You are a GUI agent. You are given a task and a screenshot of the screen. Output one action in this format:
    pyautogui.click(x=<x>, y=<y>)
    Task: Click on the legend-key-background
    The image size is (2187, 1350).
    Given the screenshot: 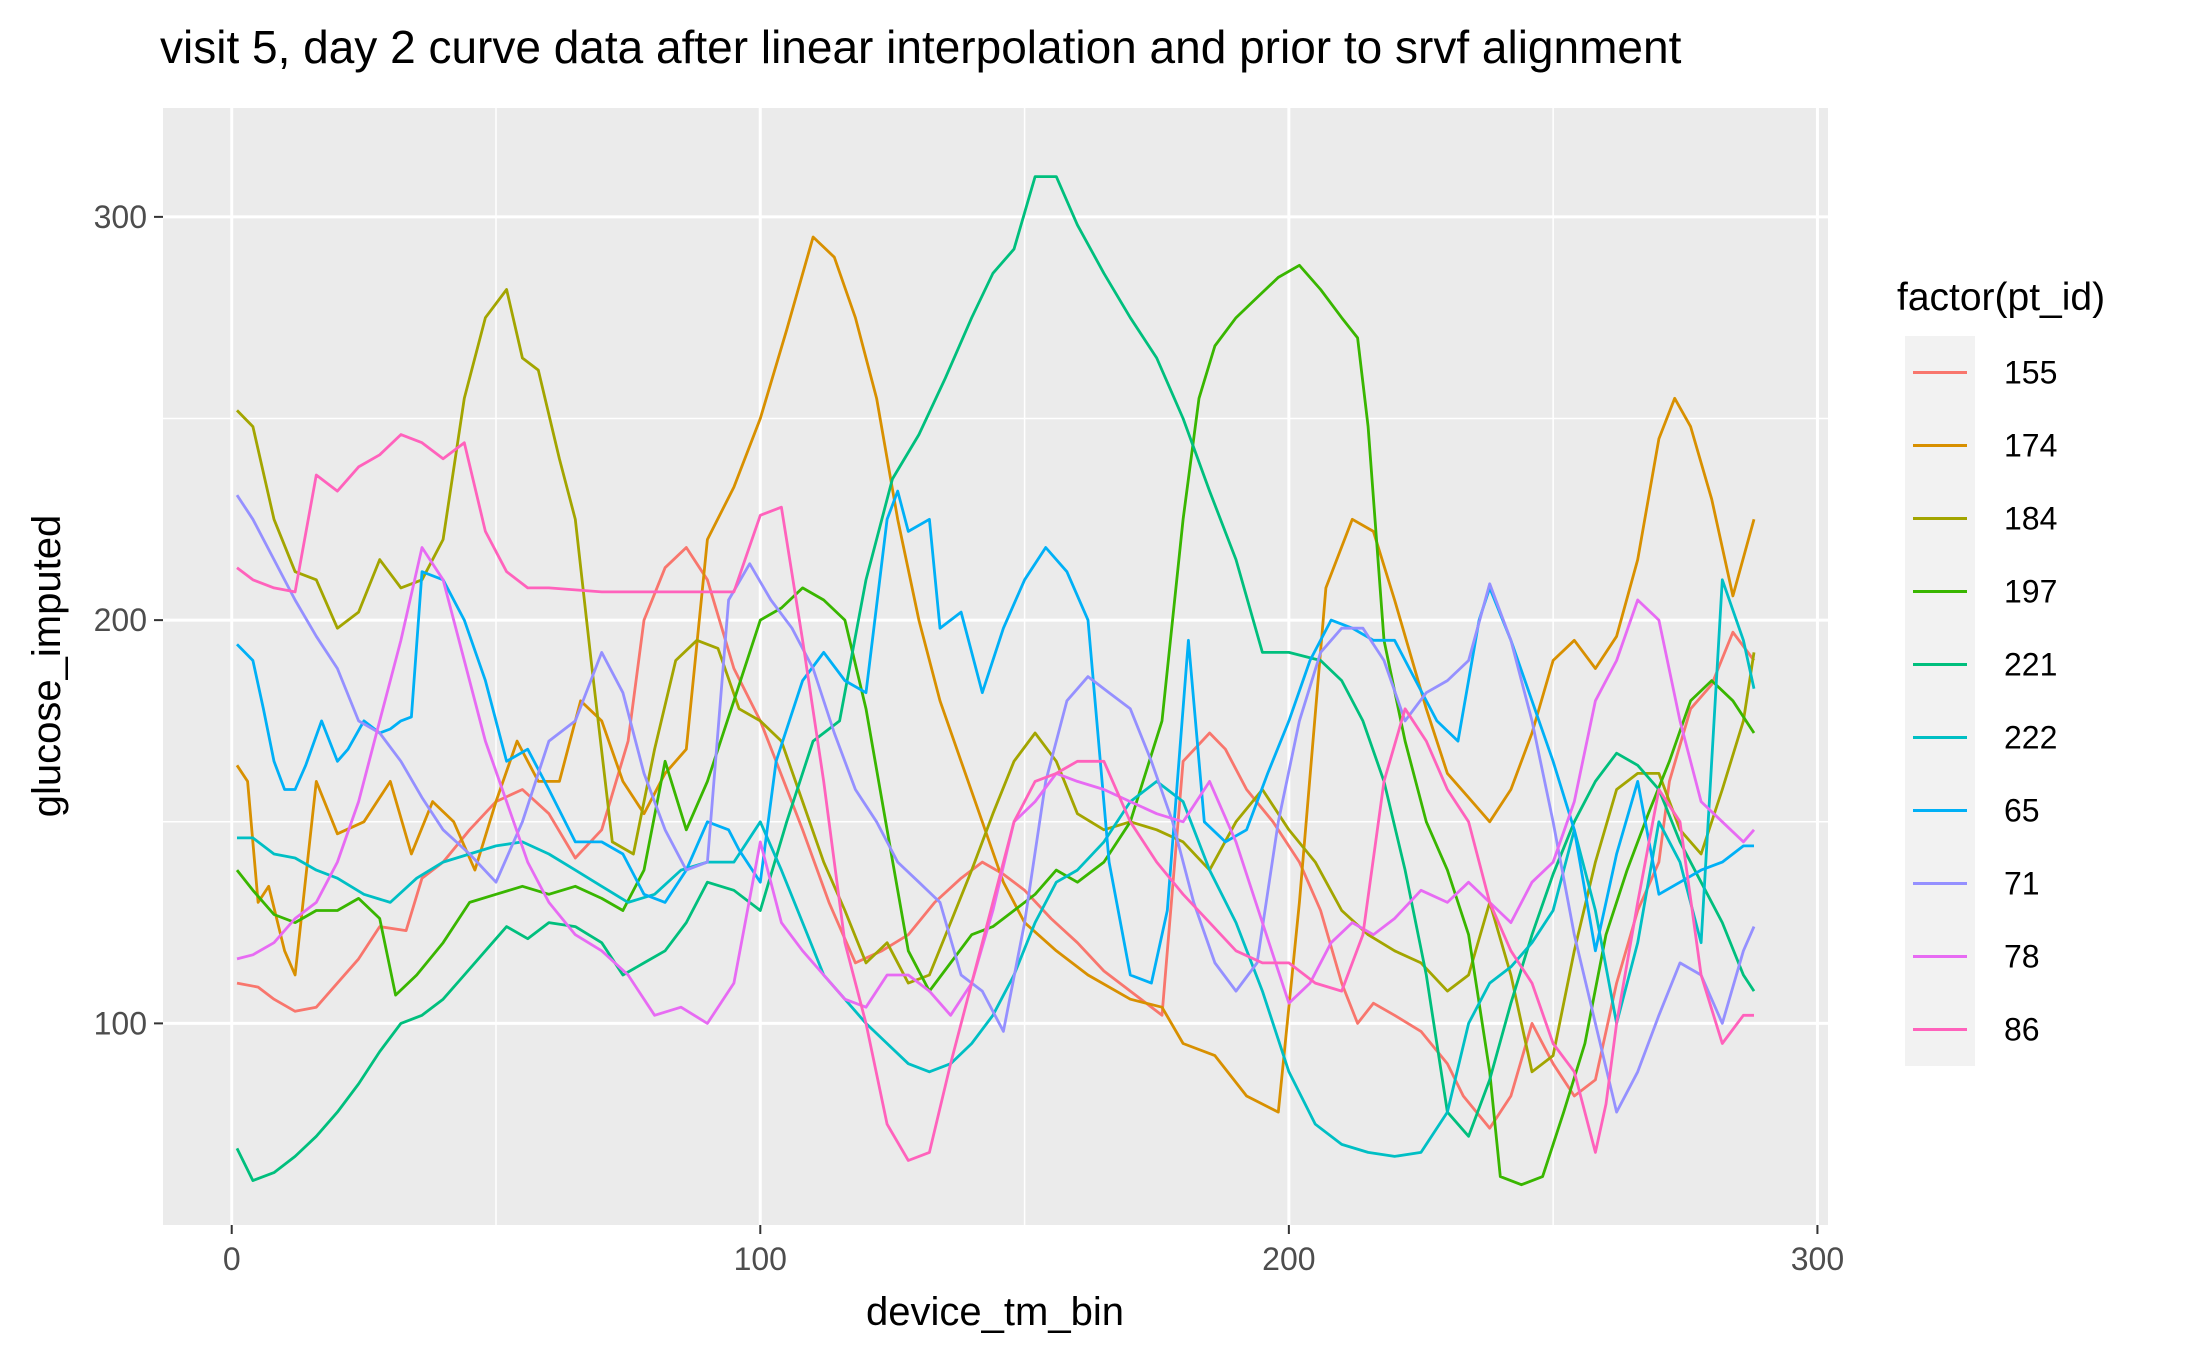 What is the action you would take?
    pyautogui.click(x=1940, y=701)
    